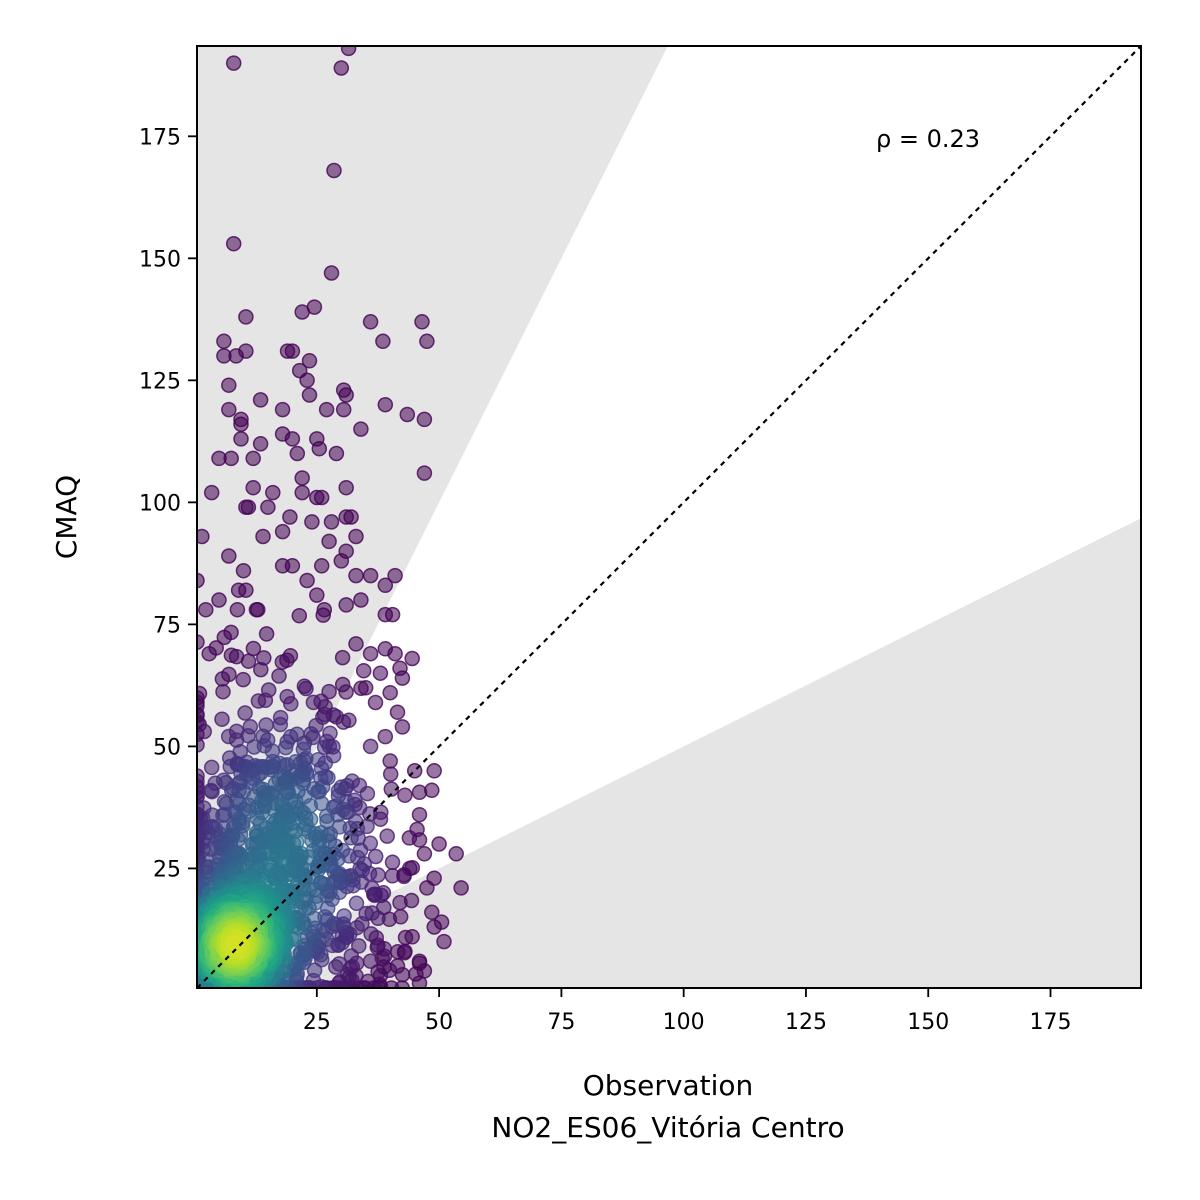 The image size is (1200, 1200). I want to click on y-tick-label: 50, so click(167, 747).